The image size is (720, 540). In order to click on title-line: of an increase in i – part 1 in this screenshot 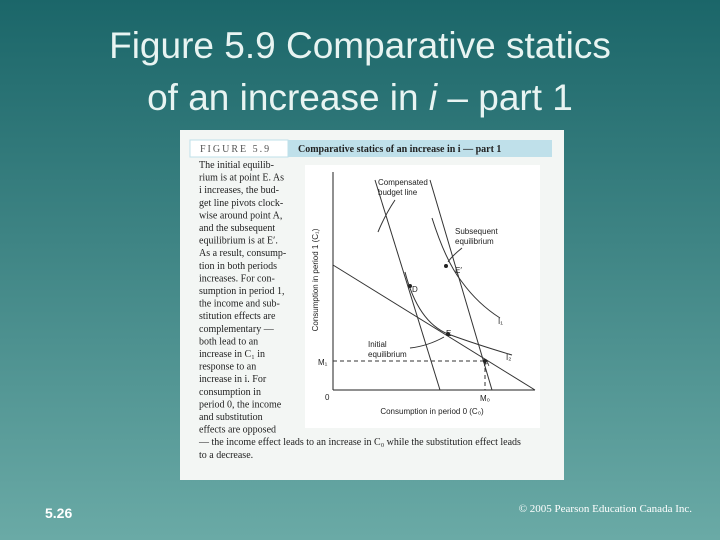, I will do `click(360, 97)`.